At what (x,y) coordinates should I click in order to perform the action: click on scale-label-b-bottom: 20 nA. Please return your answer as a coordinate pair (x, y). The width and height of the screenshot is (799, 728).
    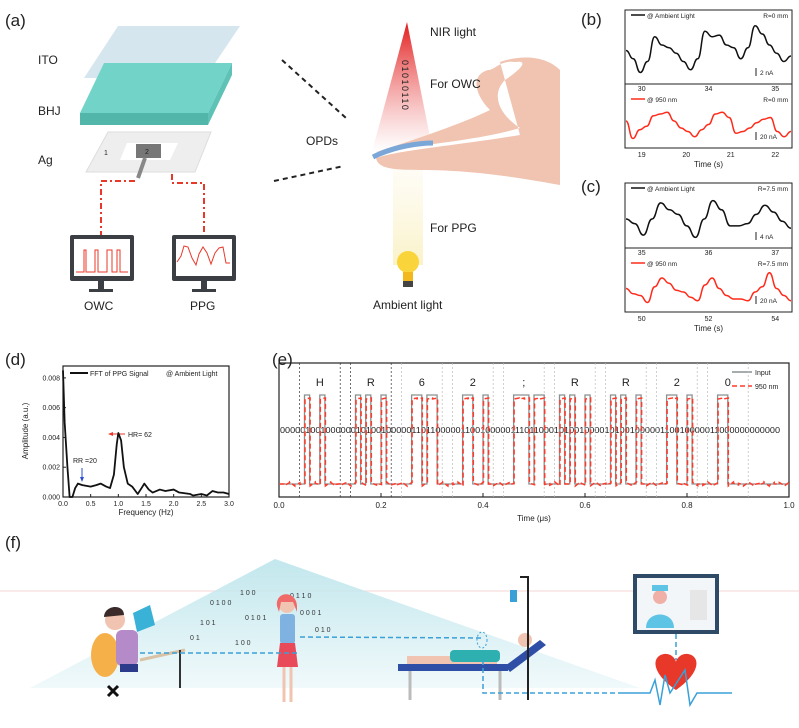
    Looking at the image, I should click on (769, 137).